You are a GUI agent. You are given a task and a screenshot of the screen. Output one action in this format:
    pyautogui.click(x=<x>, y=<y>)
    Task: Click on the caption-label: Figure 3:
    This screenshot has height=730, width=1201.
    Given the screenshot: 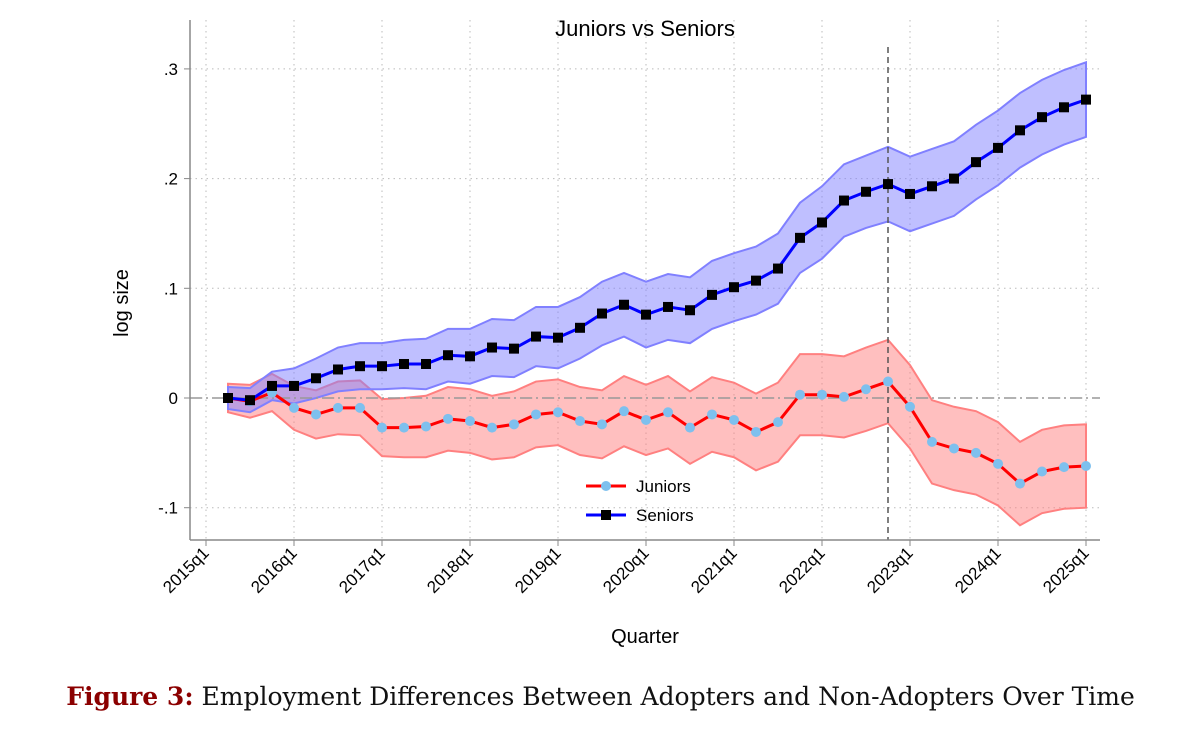 What is the action you would take?
    pyautogui.click(x=130, y=696)
    